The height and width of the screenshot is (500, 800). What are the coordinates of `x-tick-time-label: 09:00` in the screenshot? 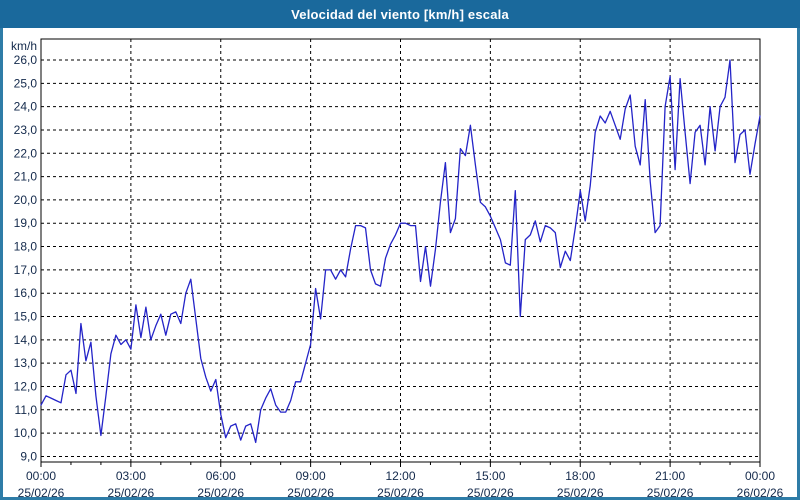 It's located at (311, 476).